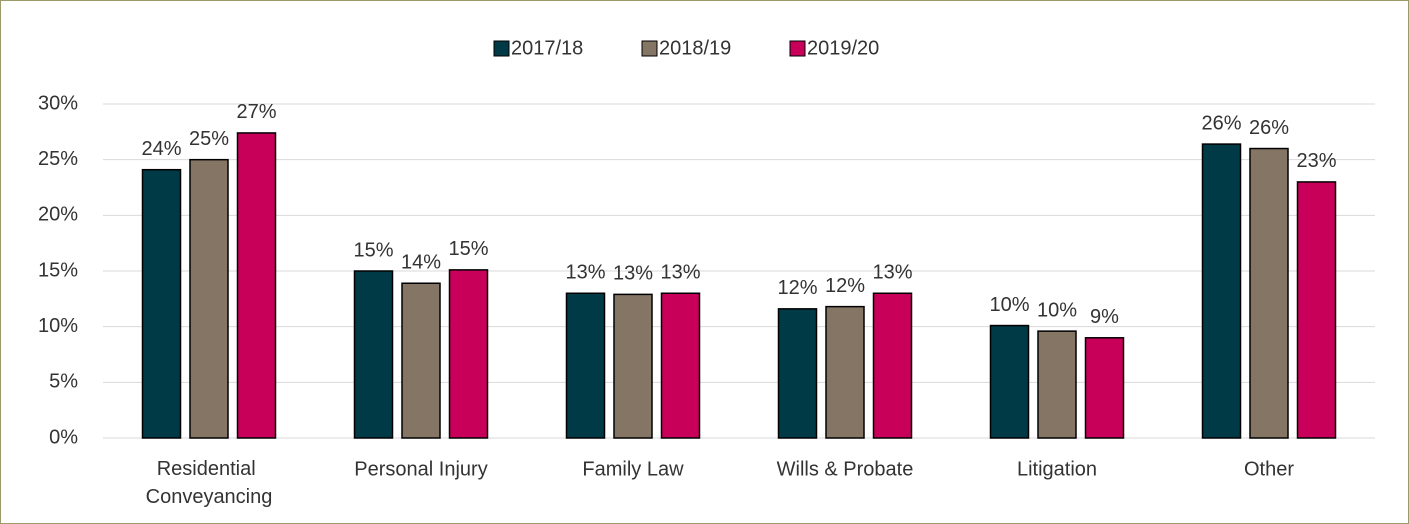  Describe the element at coordinates (1316, 161) in the screenshot. I see `data-label: 23%` at that location.